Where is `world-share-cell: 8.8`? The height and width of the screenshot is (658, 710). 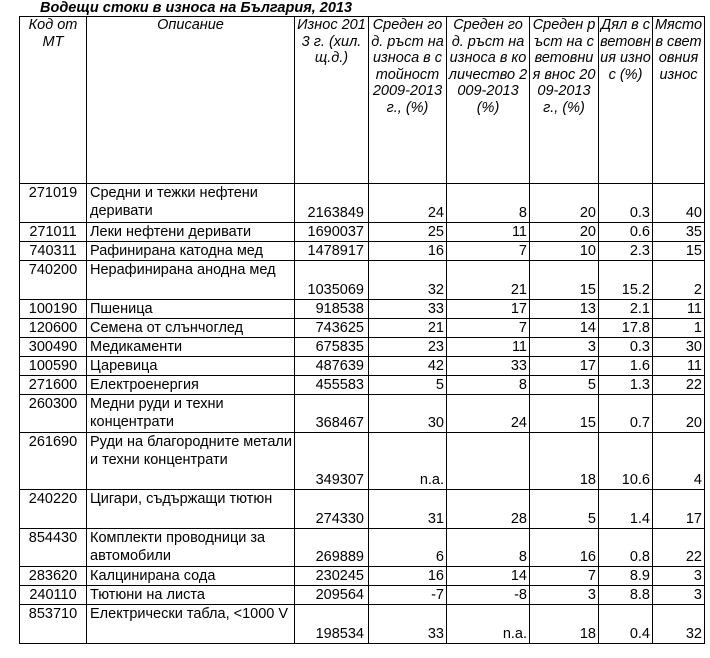
world-share-cell: 8.8 is located at coordinates (625, 595).